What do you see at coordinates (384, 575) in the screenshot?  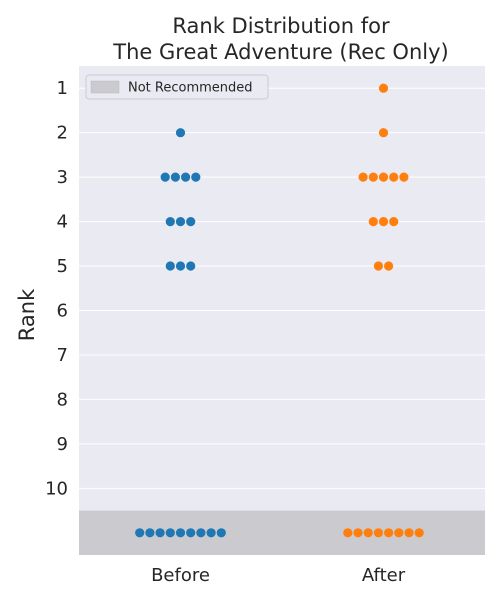 I see `x-tick-after: After` at bounding box center [384, 575].